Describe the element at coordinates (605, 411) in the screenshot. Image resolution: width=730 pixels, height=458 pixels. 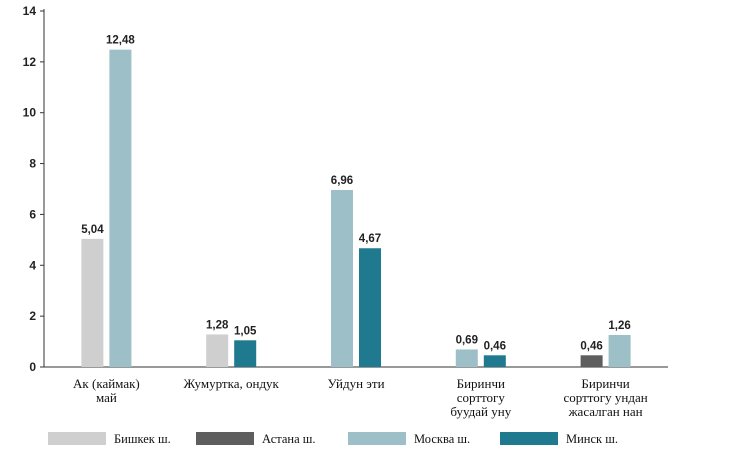
I see `category-label: жасалган нан` at that location.